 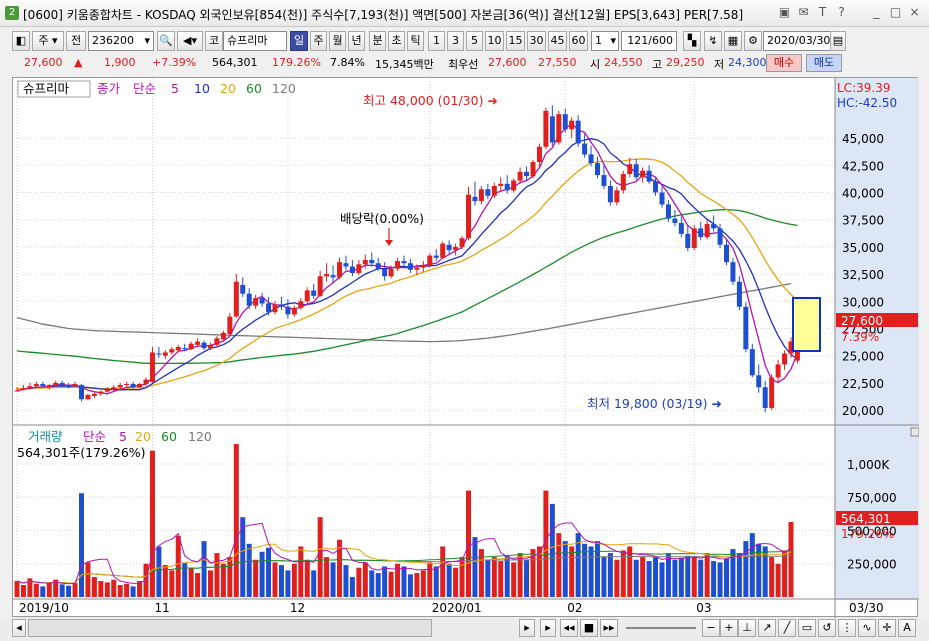 I want to click on date-field: 2020/03/30, so click(x=797, y=41).